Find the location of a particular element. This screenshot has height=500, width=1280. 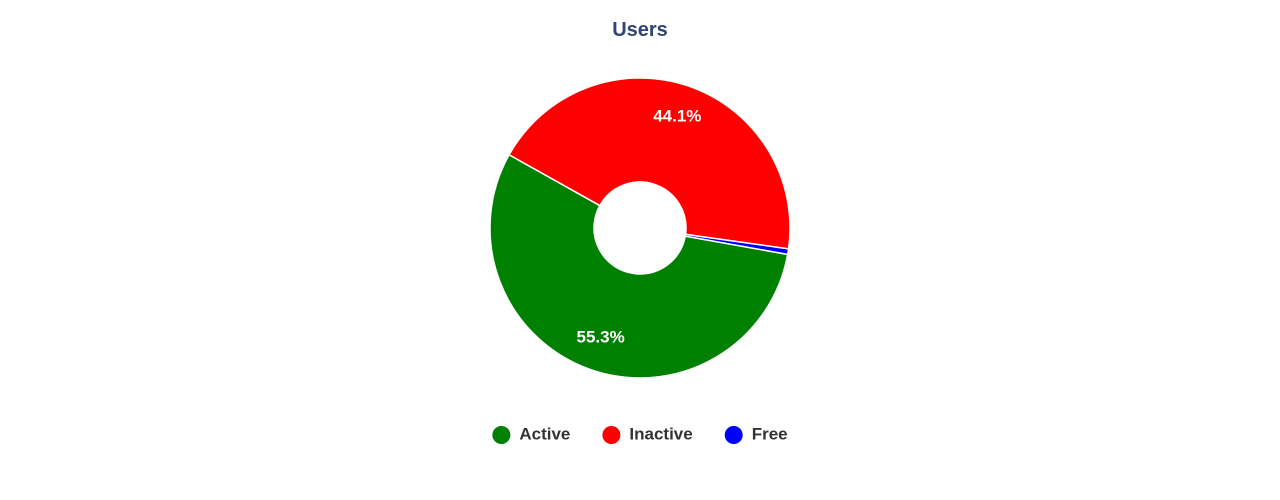

legend-item-active: Active is located at coordinates (531, 434).